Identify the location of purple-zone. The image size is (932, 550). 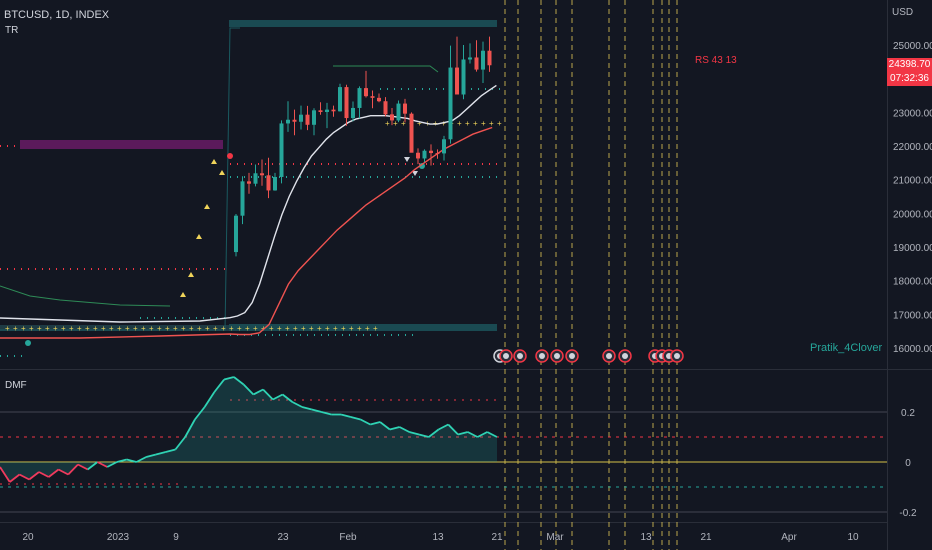
(121, 144).